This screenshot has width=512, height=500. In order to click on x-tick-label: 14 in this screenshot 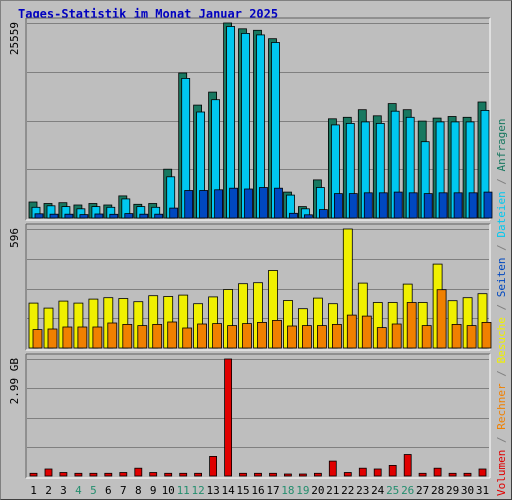, I will do `click(228, 490)`.